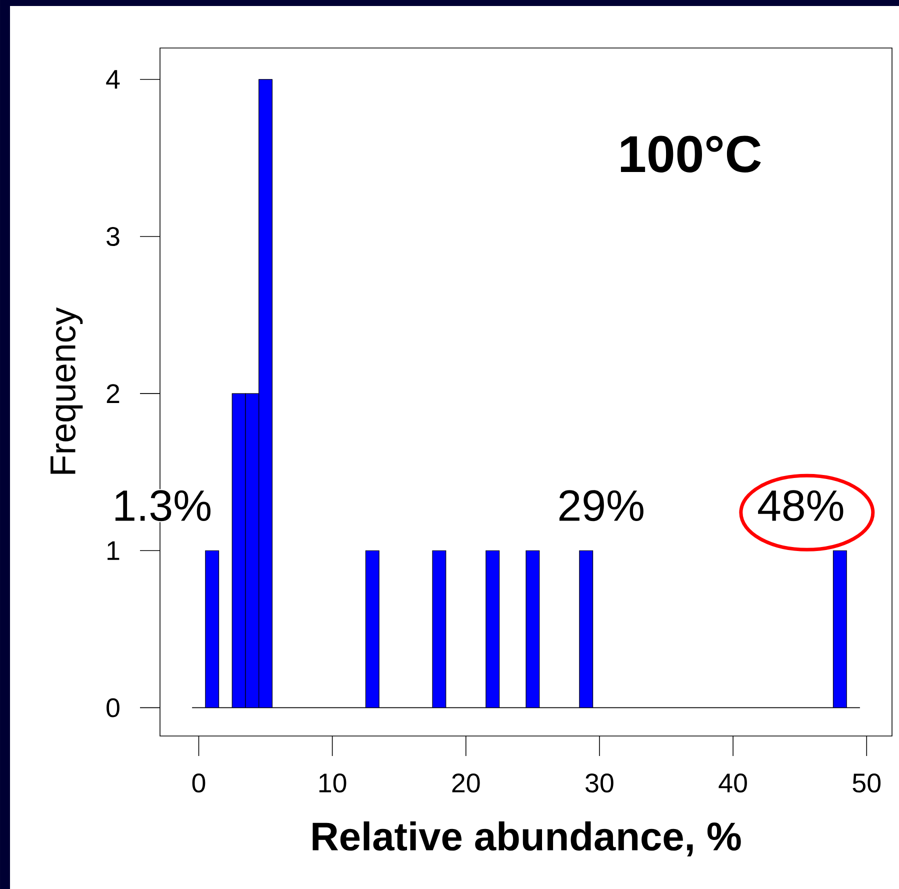 The width and height of the screenshot is (899, 889). What do you see at coordinates (114, 550) in the screenshot?
I see `y-tick-label: 1` at bounding box center [114, 550].